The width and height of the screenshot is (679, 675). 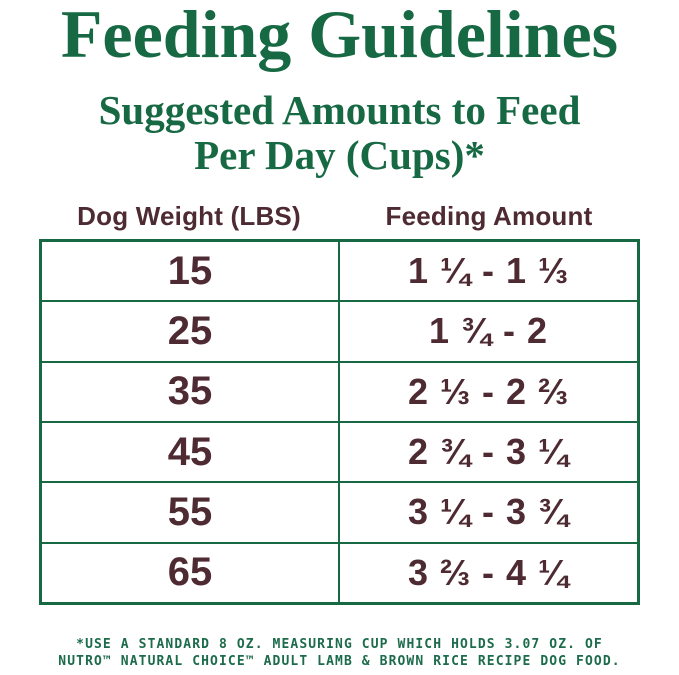 I want to click on table-row: 25 1 ¾ - 2, so click(x=339, y=332).